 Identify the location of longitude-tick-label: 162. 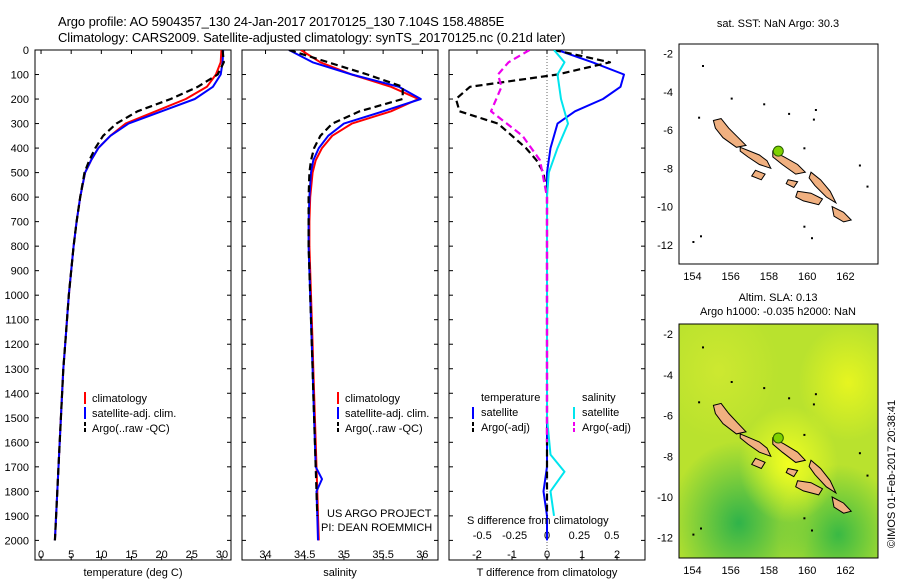
(845, 277).